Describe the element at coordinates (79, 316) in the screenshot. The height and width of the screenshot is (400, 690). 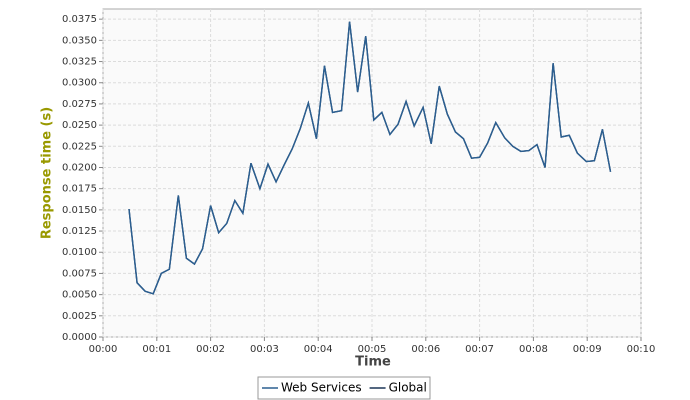
I see `y-tick-label: 0.0025` at that location.